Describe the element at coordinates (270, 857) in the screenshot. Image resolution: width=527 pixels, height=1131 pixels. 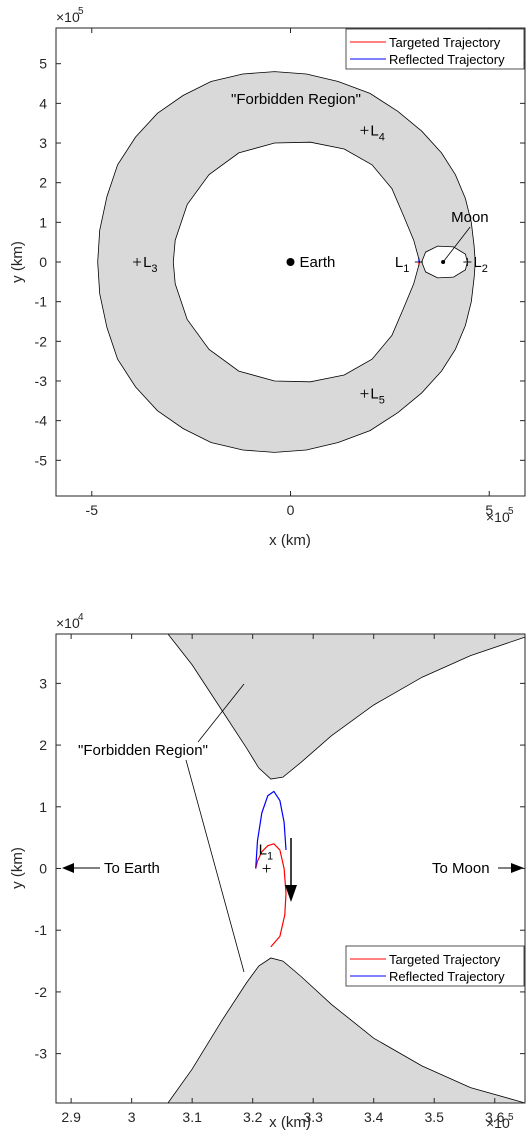
I see `bottom-l1-label-subscript: 1` at that location.